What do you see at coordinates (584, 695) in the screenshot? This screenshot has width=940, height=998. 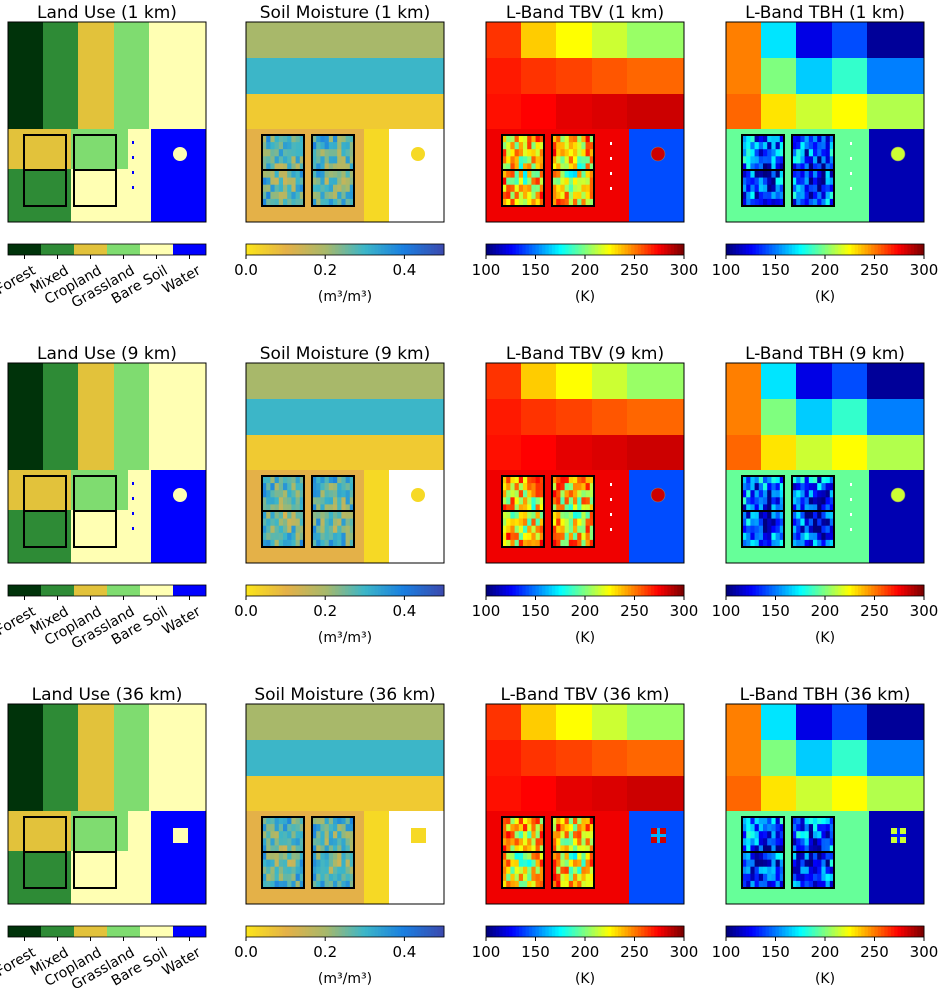 I see `panel-title: L-Band TBV (36 km)` at bounding box center [584, 695].